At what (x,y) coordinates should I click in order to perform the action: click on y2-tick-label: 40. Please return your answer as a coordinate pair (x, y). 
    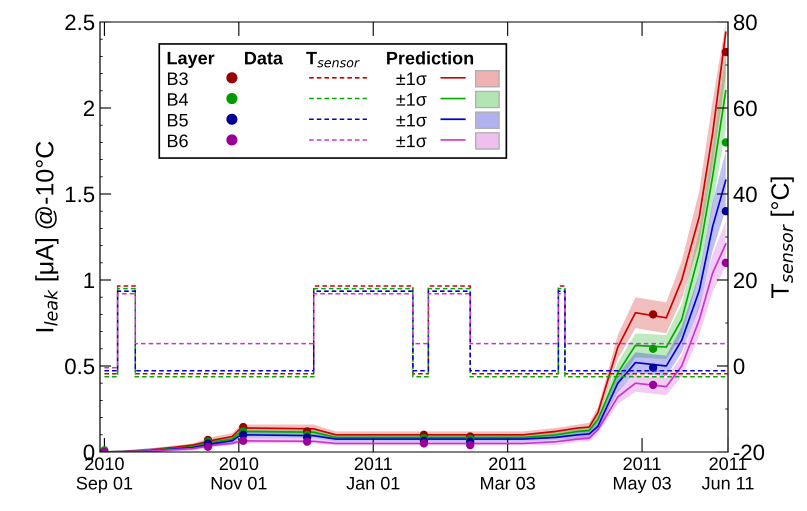
    Looking at the image, I should click on (745, 194).